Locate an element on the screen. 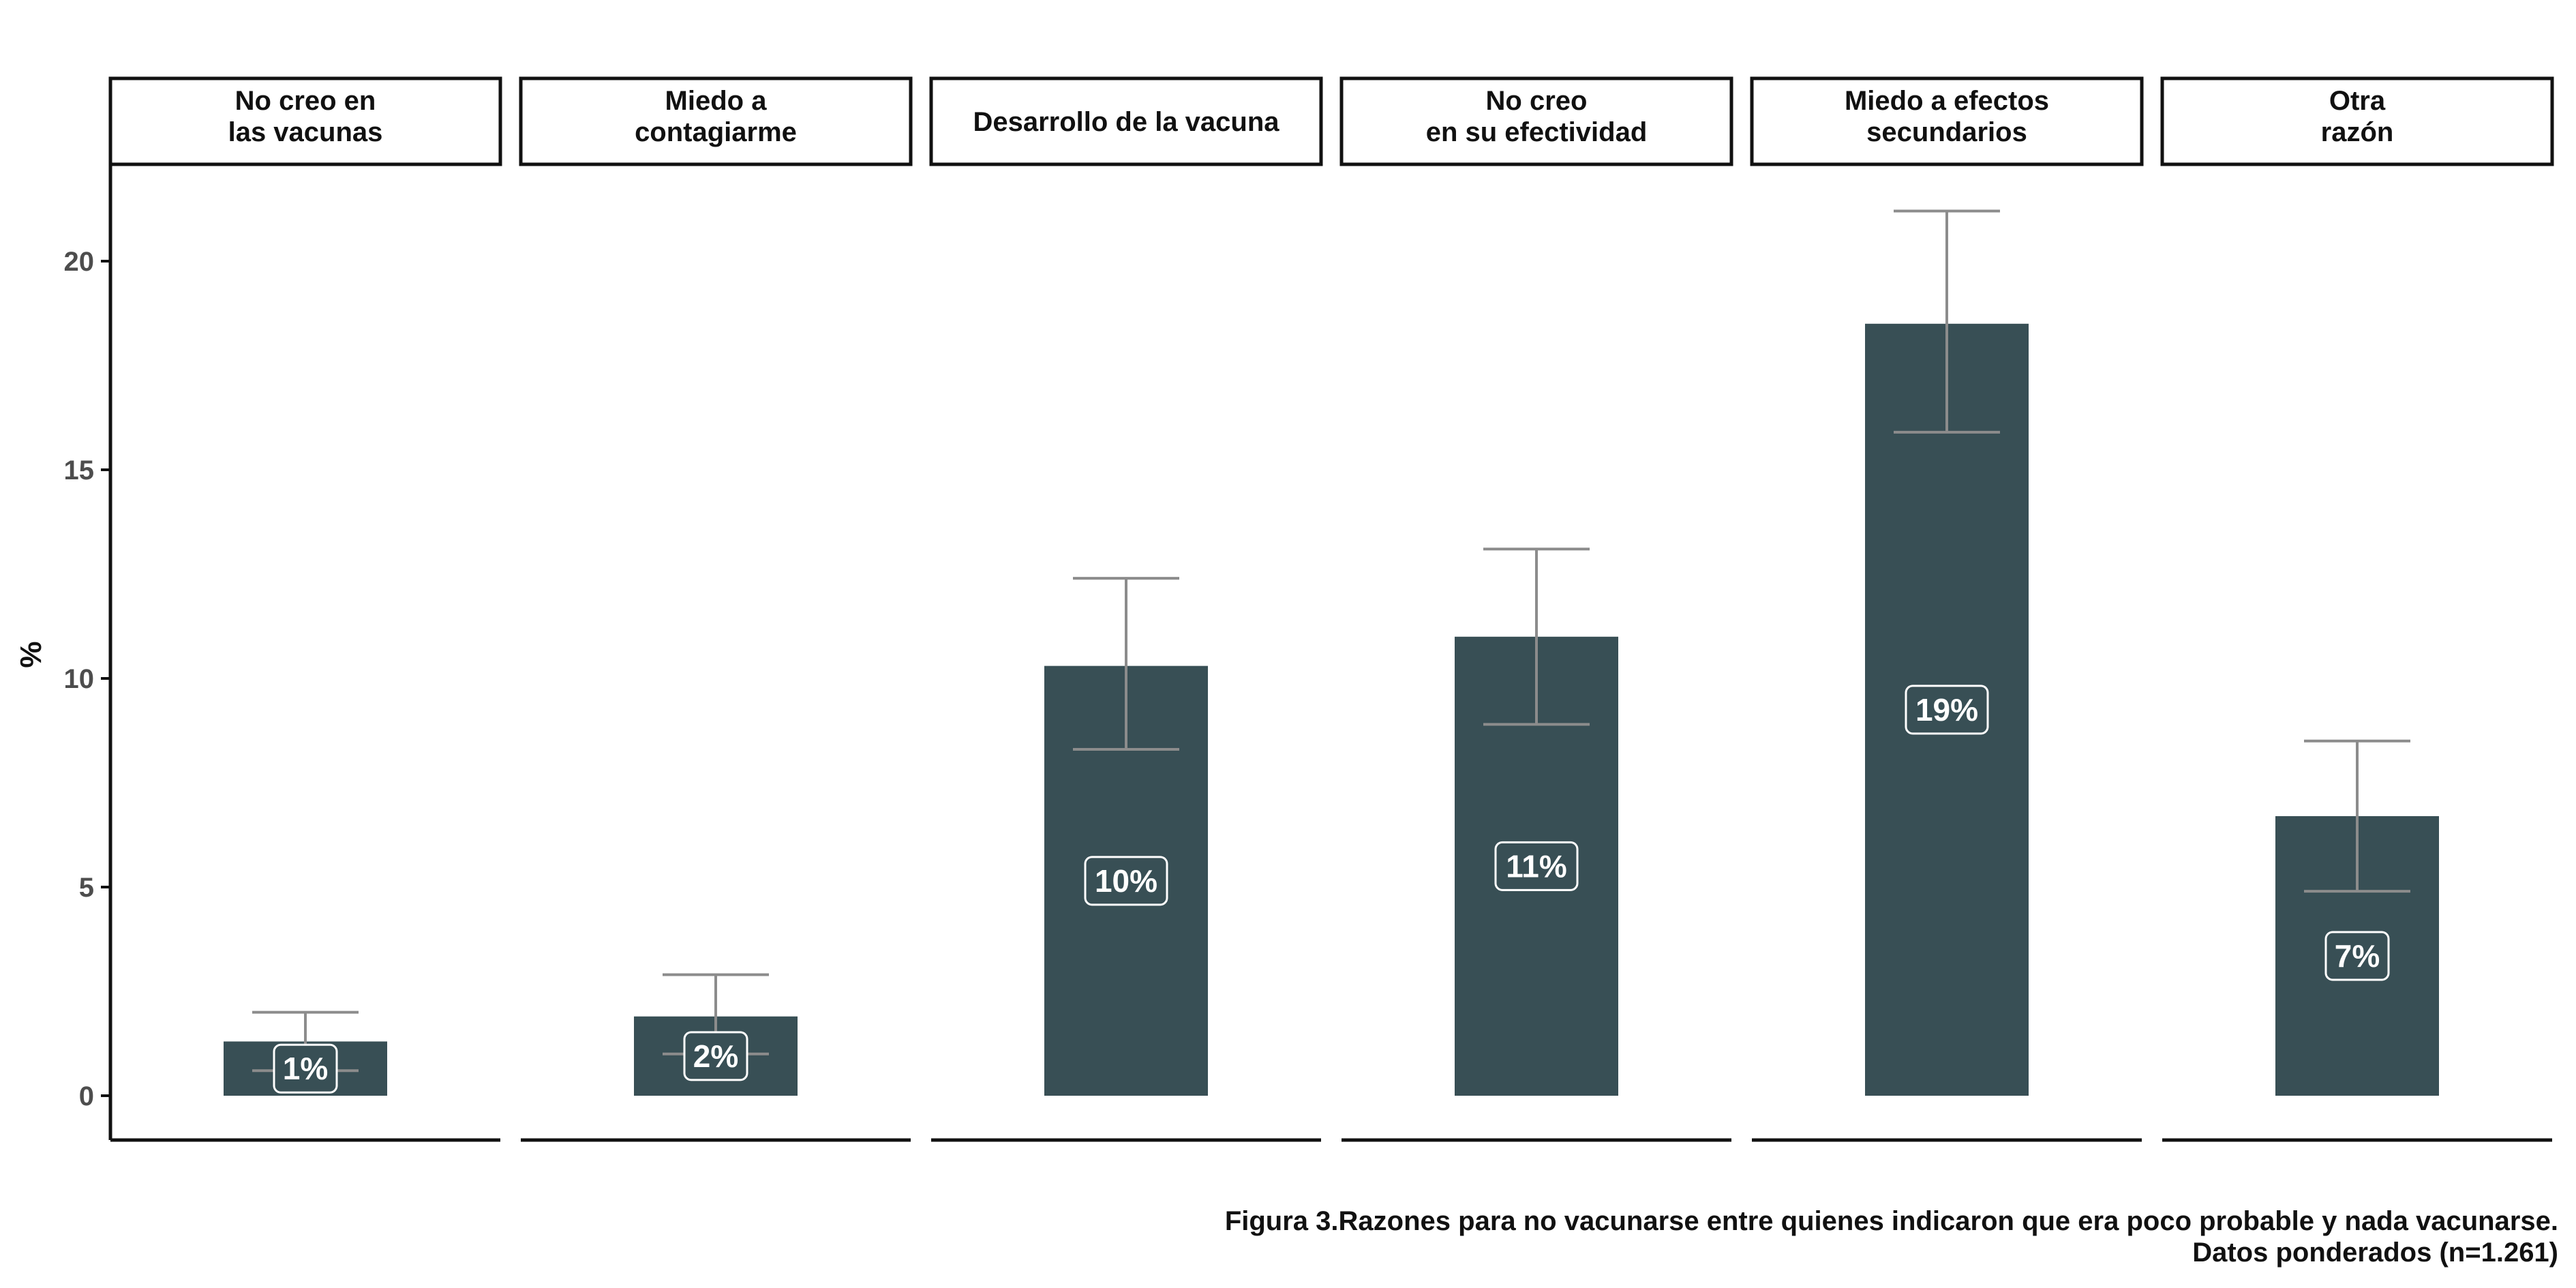  facet-strip-label-line: las vacunas is located at coordinates (305, 132).